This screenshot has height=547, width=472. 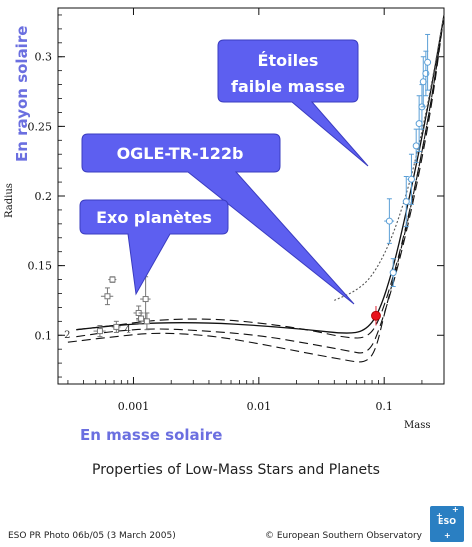 I want to click on x-tick-label-2: 0.1, so click(x=384, y=406).